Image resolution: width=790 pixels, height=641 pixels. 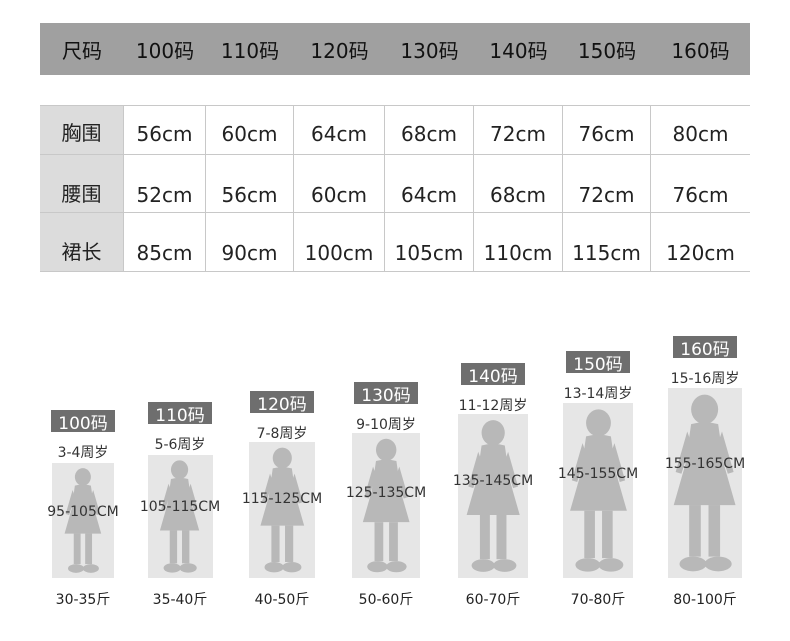 I want to click on height-range: 135-145CM, so click(x=493, y=481).